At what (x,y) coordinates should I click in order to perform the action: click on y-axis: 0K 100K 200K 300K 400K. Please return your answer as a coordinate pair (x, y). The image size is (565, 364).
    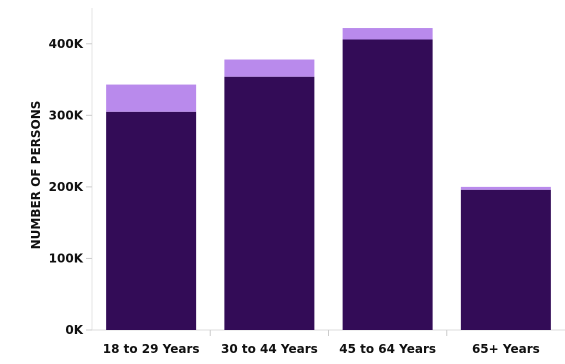
    Looking at the image, I should click on (70, 187).